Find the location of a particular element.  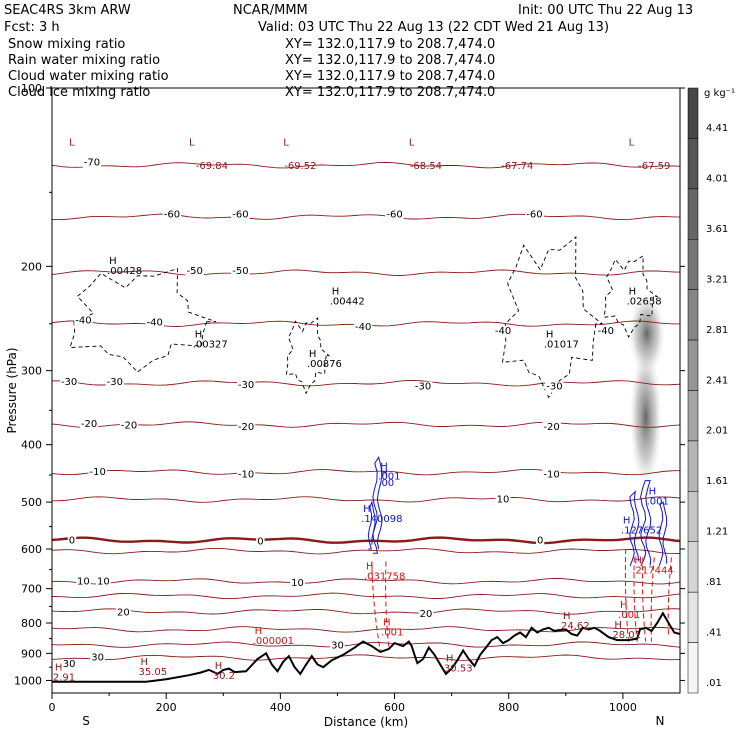

field-name: Rain water mixing ratio is located at coordinates (84, 60).